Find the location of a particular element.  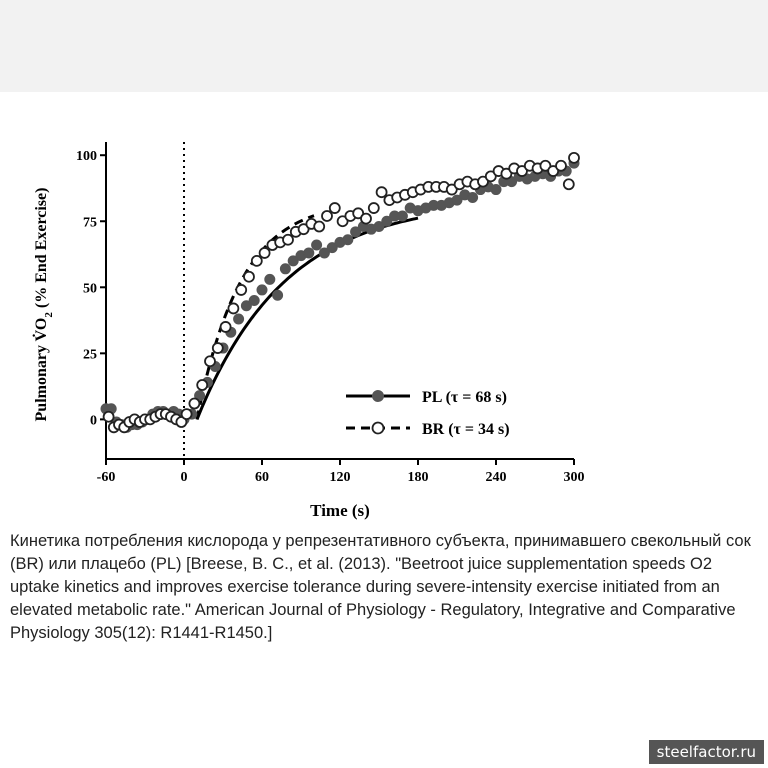

x-tick-label: 0 is located at coordinates (184, 477).